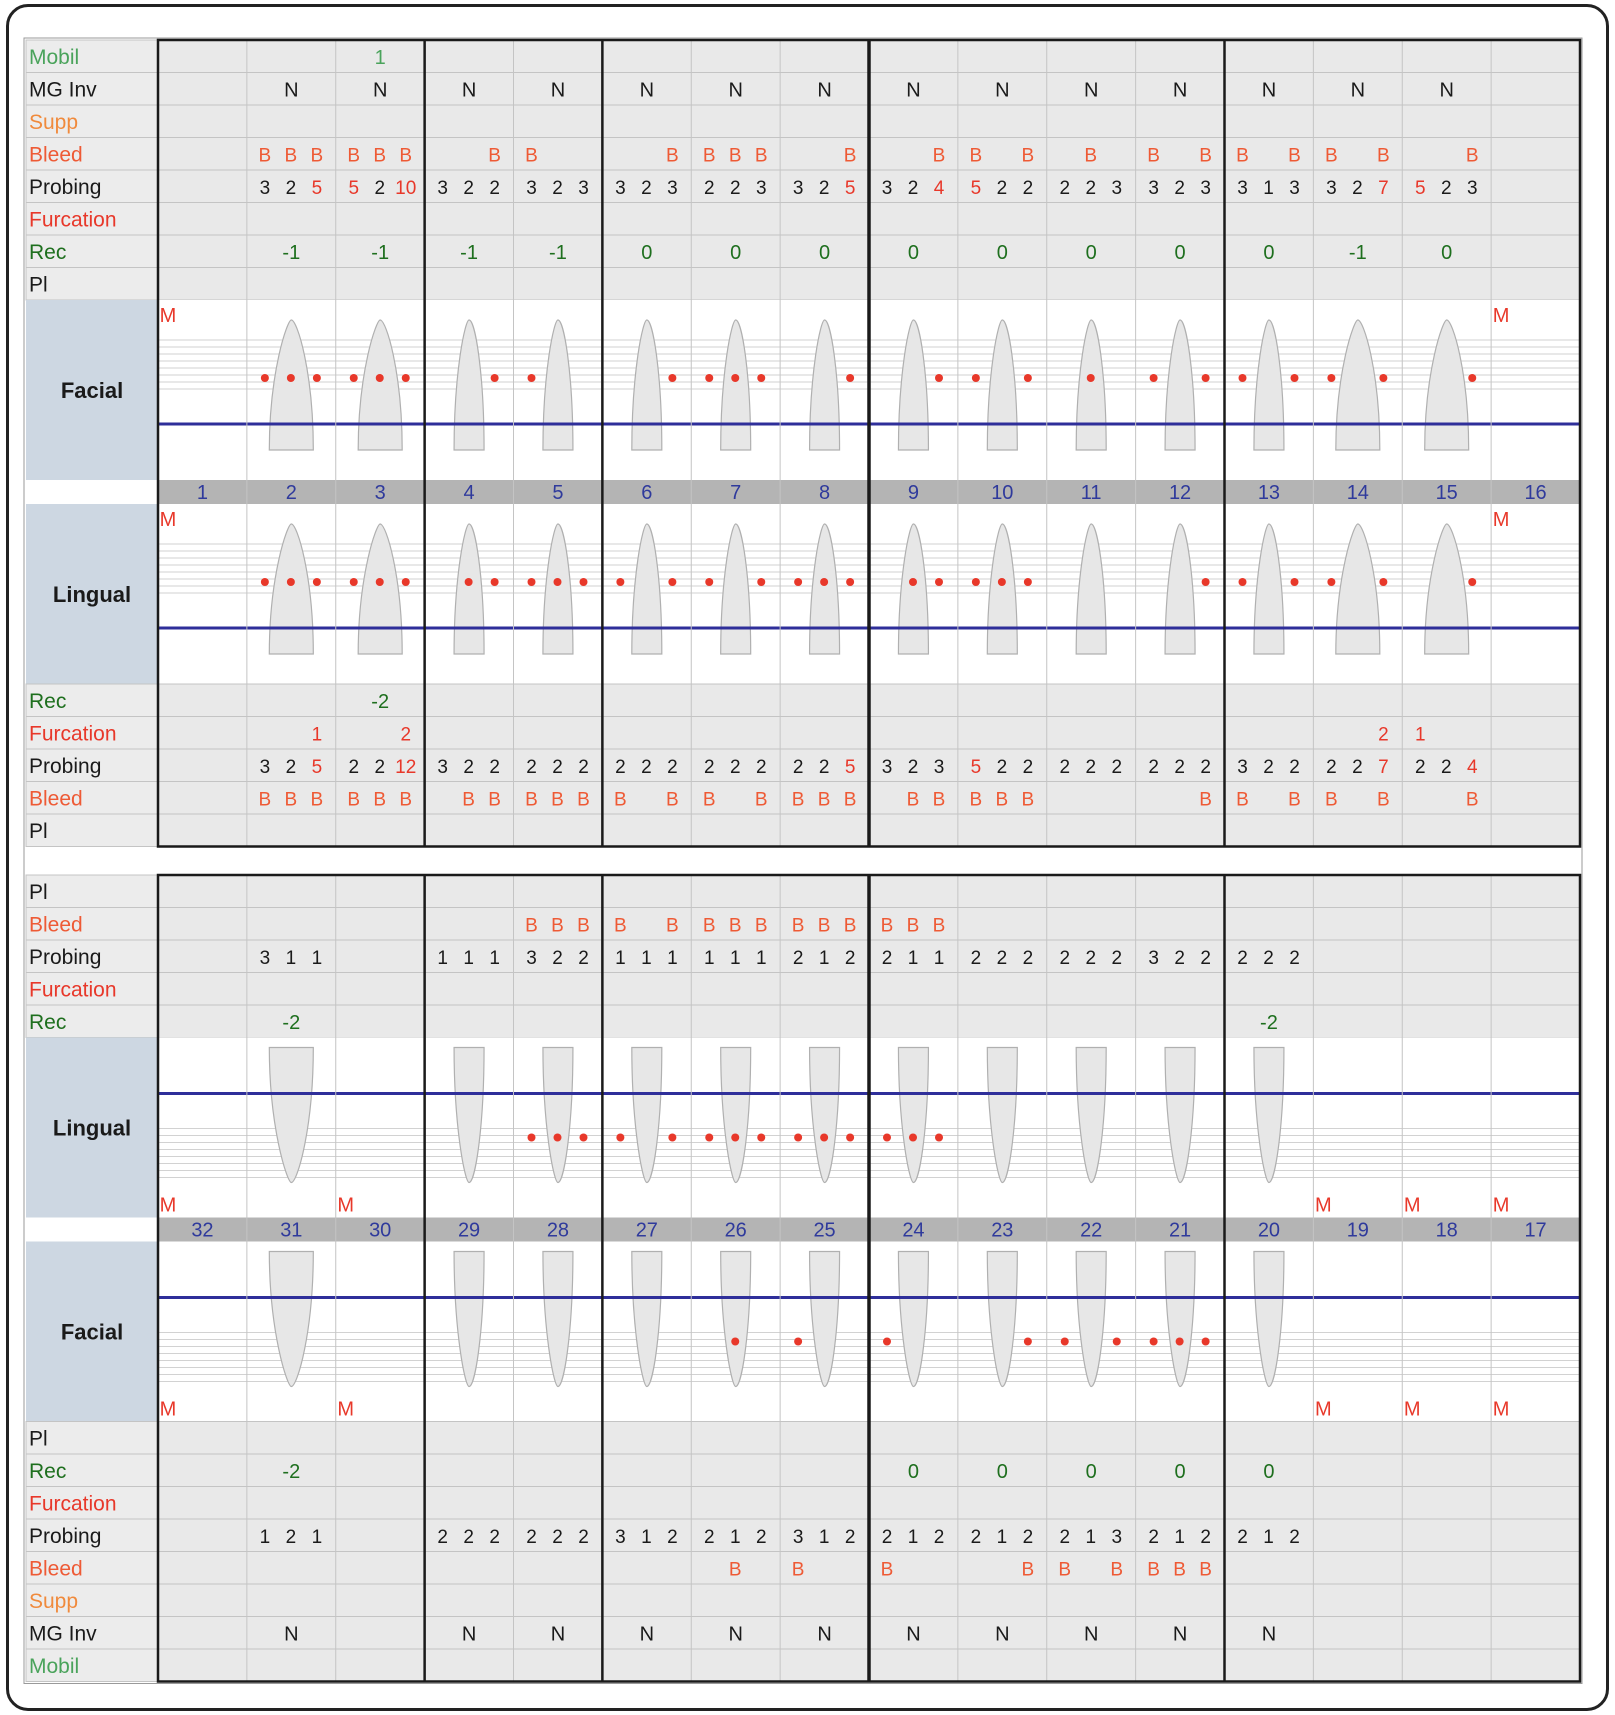 The height and width of the screenshot is (1715, 1615). Describe the element at coordinates (558, 253) in the screenshot. I see `cell-value: -1` at that location.